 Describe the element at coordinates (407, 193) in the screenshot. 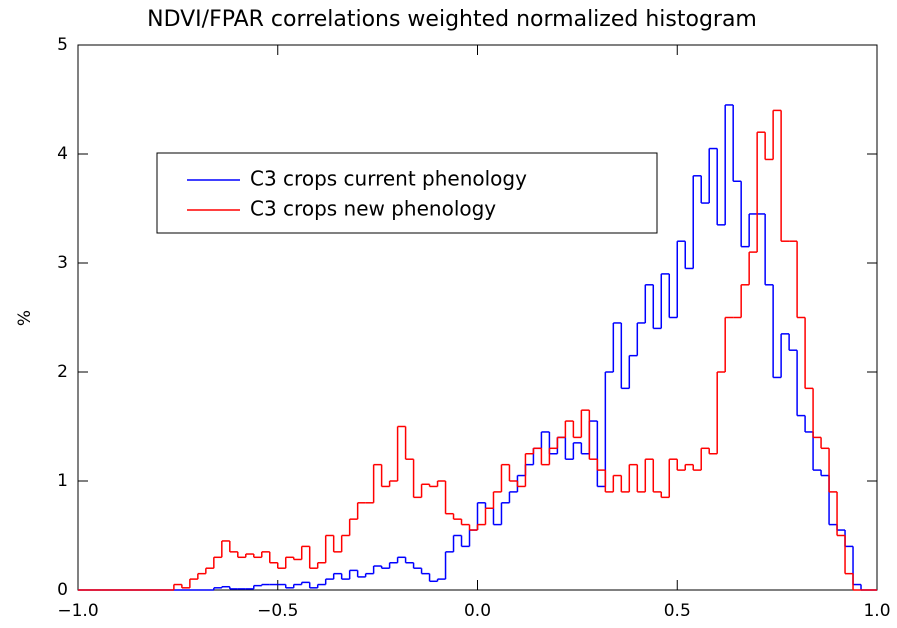

I see `legend-box` at that location.